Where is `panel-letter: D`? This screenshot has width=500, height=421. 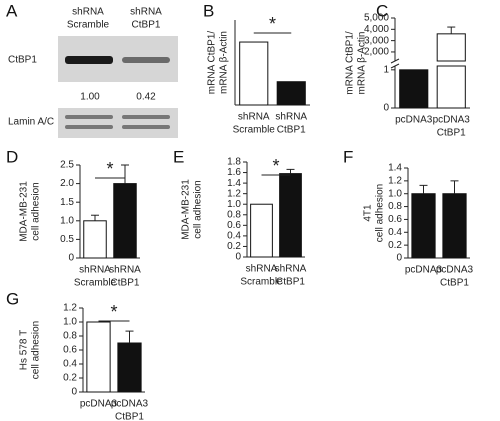
panel-letter: D is located at coordinates (12, 156).